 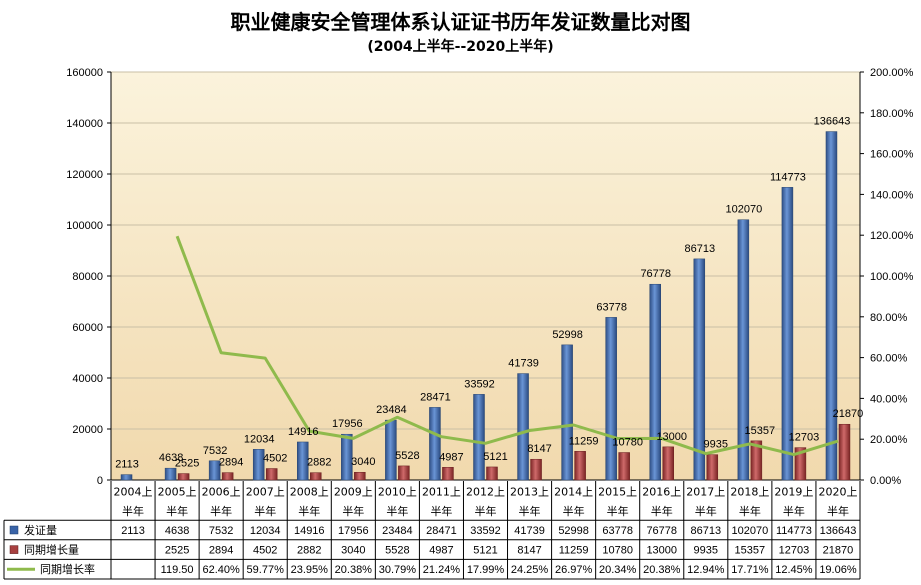 I want to click on table-cell: 33592, so click(x=485, y=531).